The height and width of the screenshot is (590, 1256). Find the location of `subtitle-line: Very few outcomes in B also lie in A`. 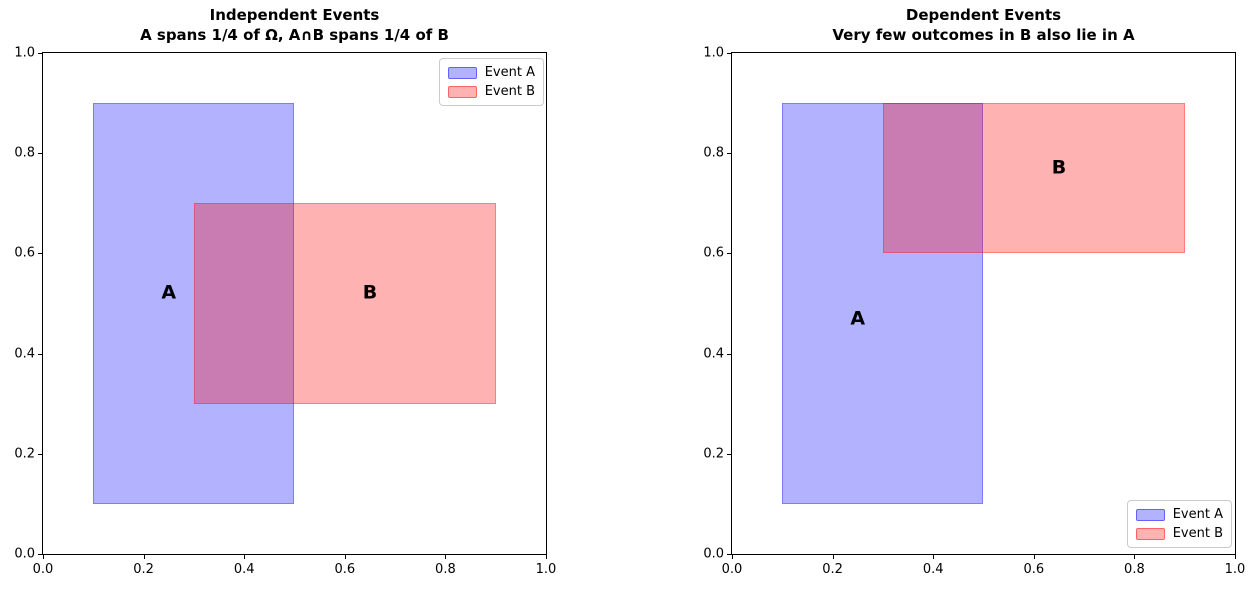

subtitle-line: Very few outcomes in B also lie in A is located at coordinates (983, 35).